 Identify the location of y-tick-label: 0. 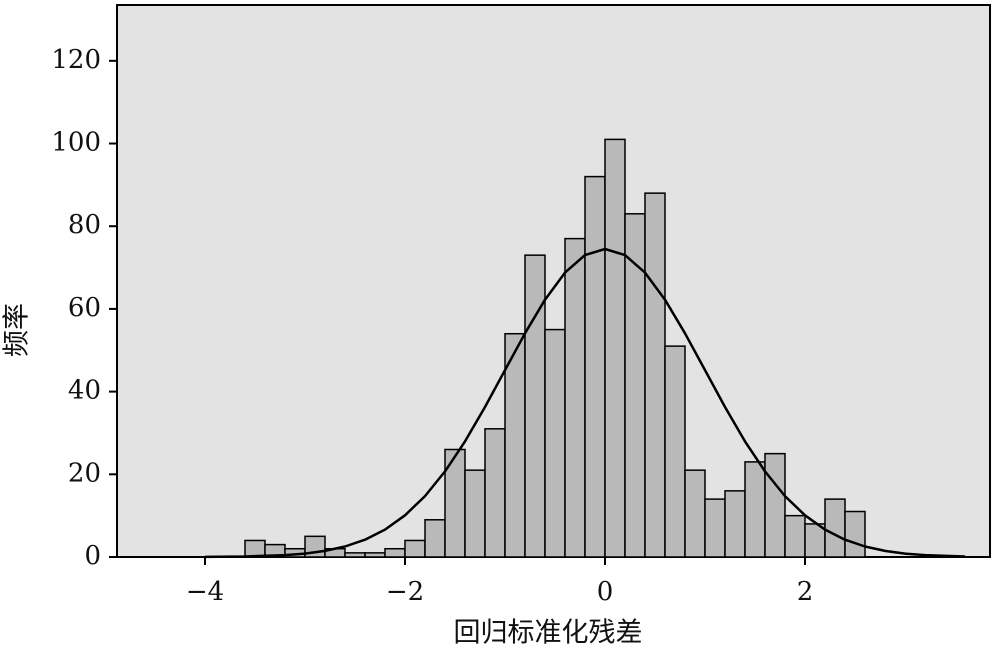
(92, 556).